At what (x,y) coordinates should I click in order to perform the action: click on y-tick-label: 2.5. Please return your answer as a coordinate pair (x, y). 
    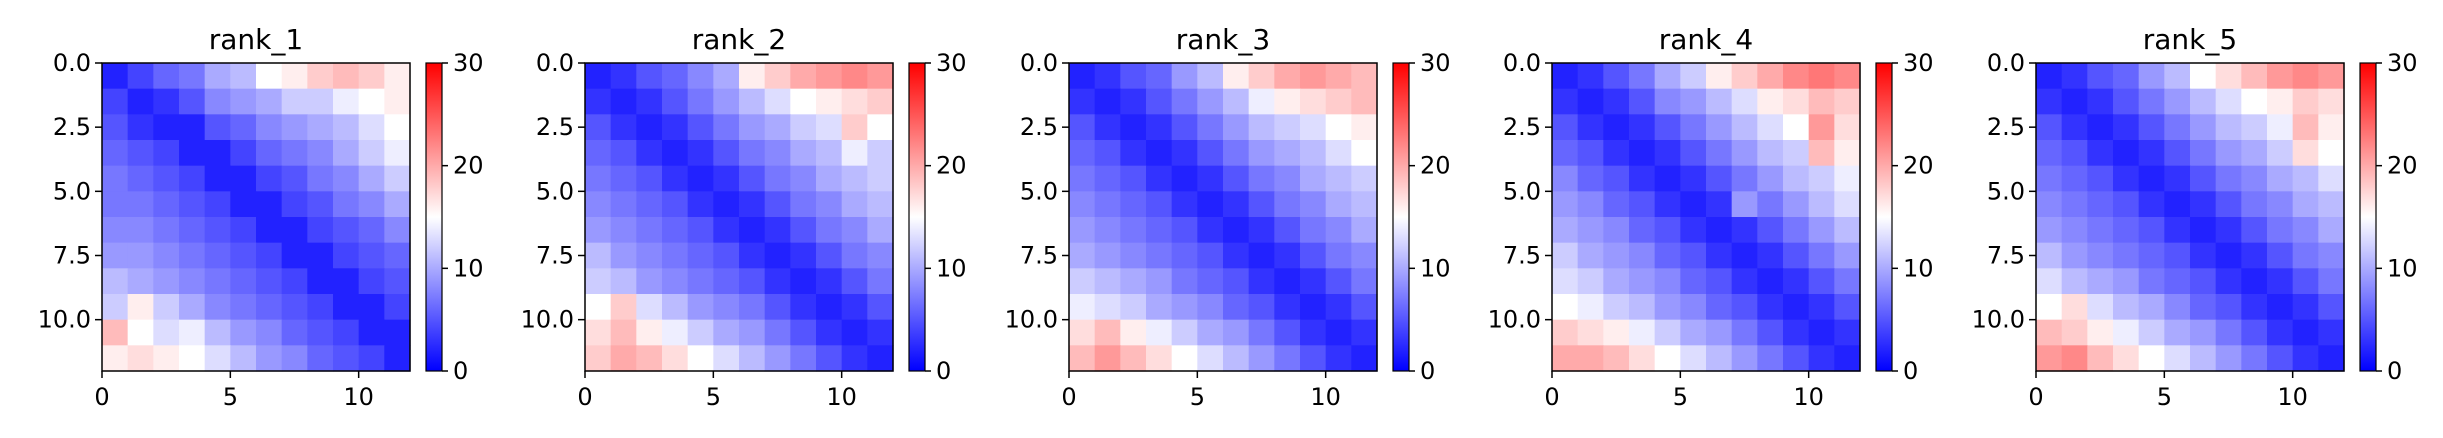
    Looking at the image, I should click on (555, 127).